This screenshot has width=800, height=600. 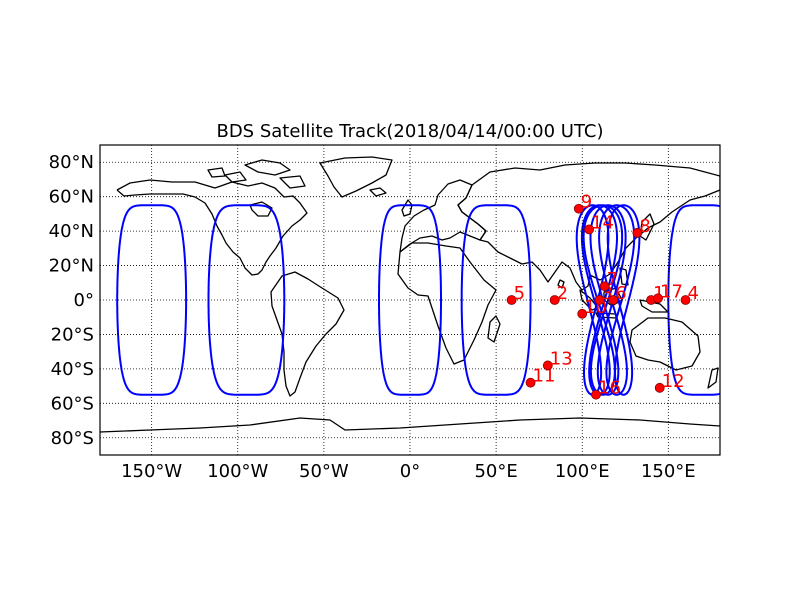 What do you see at coordinates (713, 378) in the screenshot?
I see `coastline-new-zealand` at bounding box center [713, 378].